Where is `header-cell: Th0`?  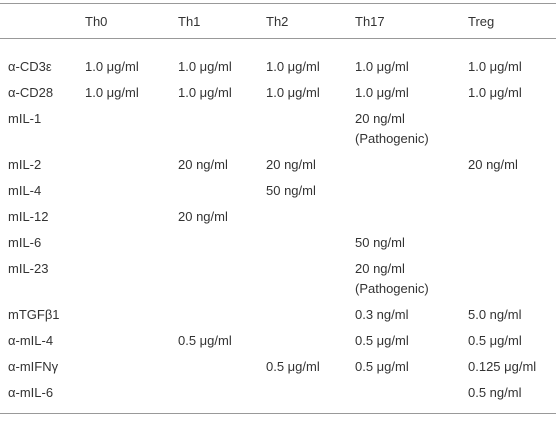
header-cell: Th0 is located at coordinates (123, 21).